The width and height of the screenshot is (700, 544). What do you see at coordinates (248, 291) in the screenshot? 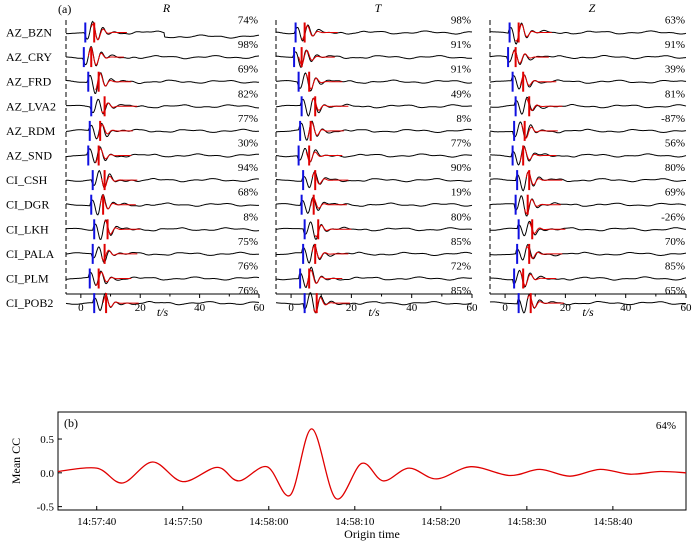
I see `cc-value: 76%` at bounding box center [248, 291].